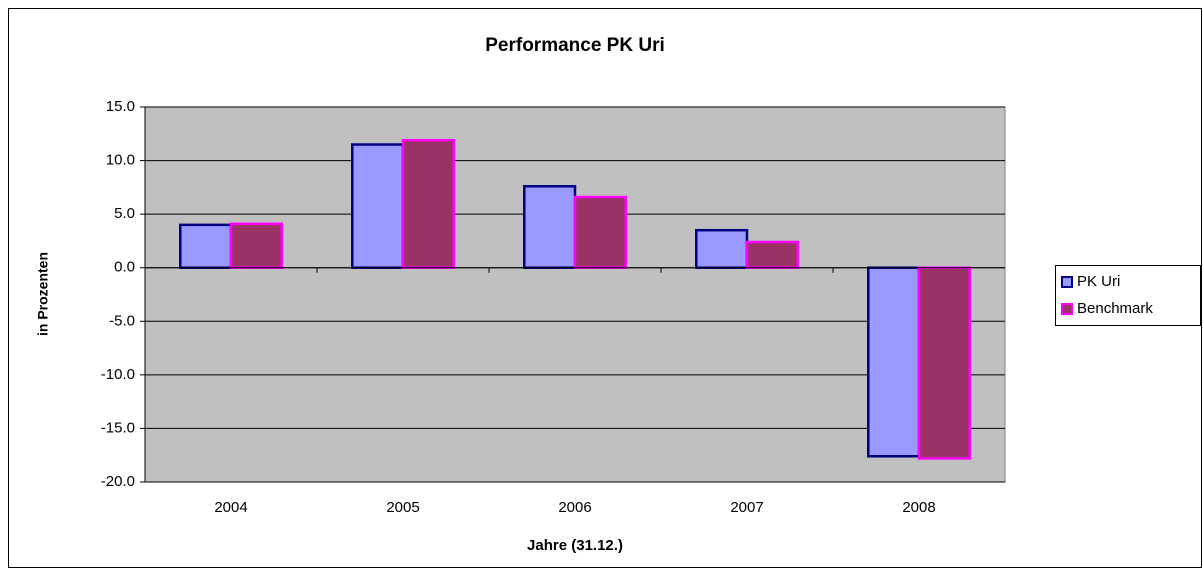 The height and width of the screenshot is (569, 1203). What do you see at coordinates (124, 213) in the screenshot?
I see `y-tick-label: 5.0` at bounding box center [124, 213].